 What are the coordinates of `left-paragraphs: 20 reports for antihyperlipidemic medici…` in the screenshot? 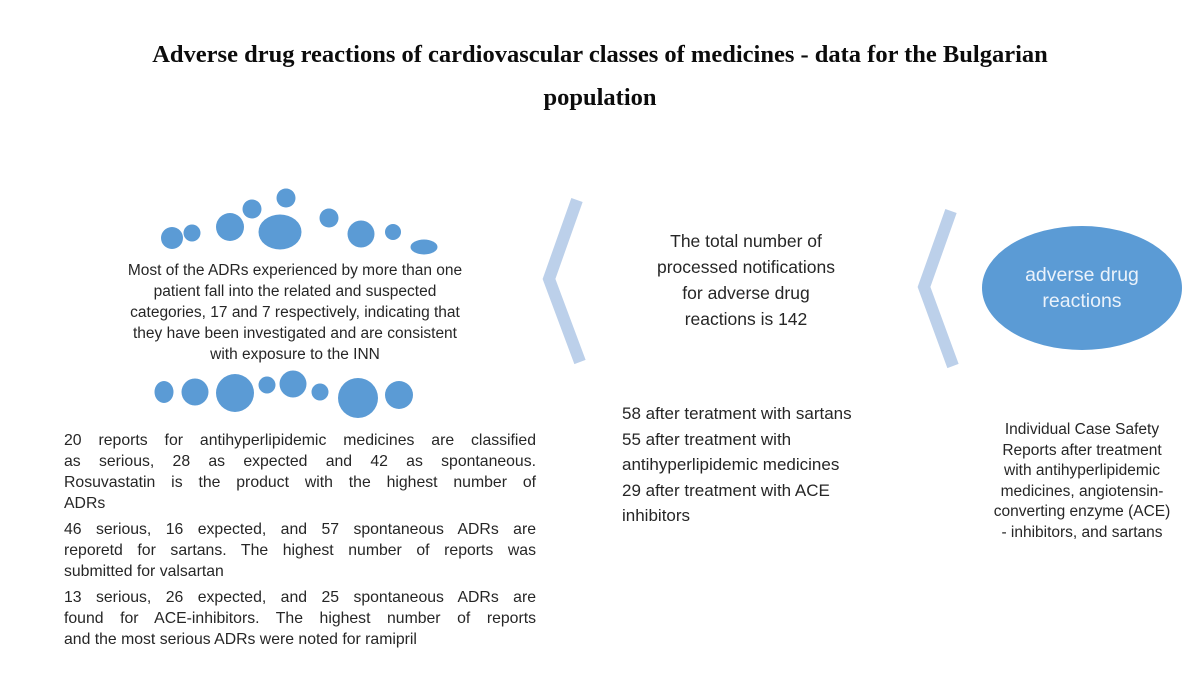 It's located at (300, 542).